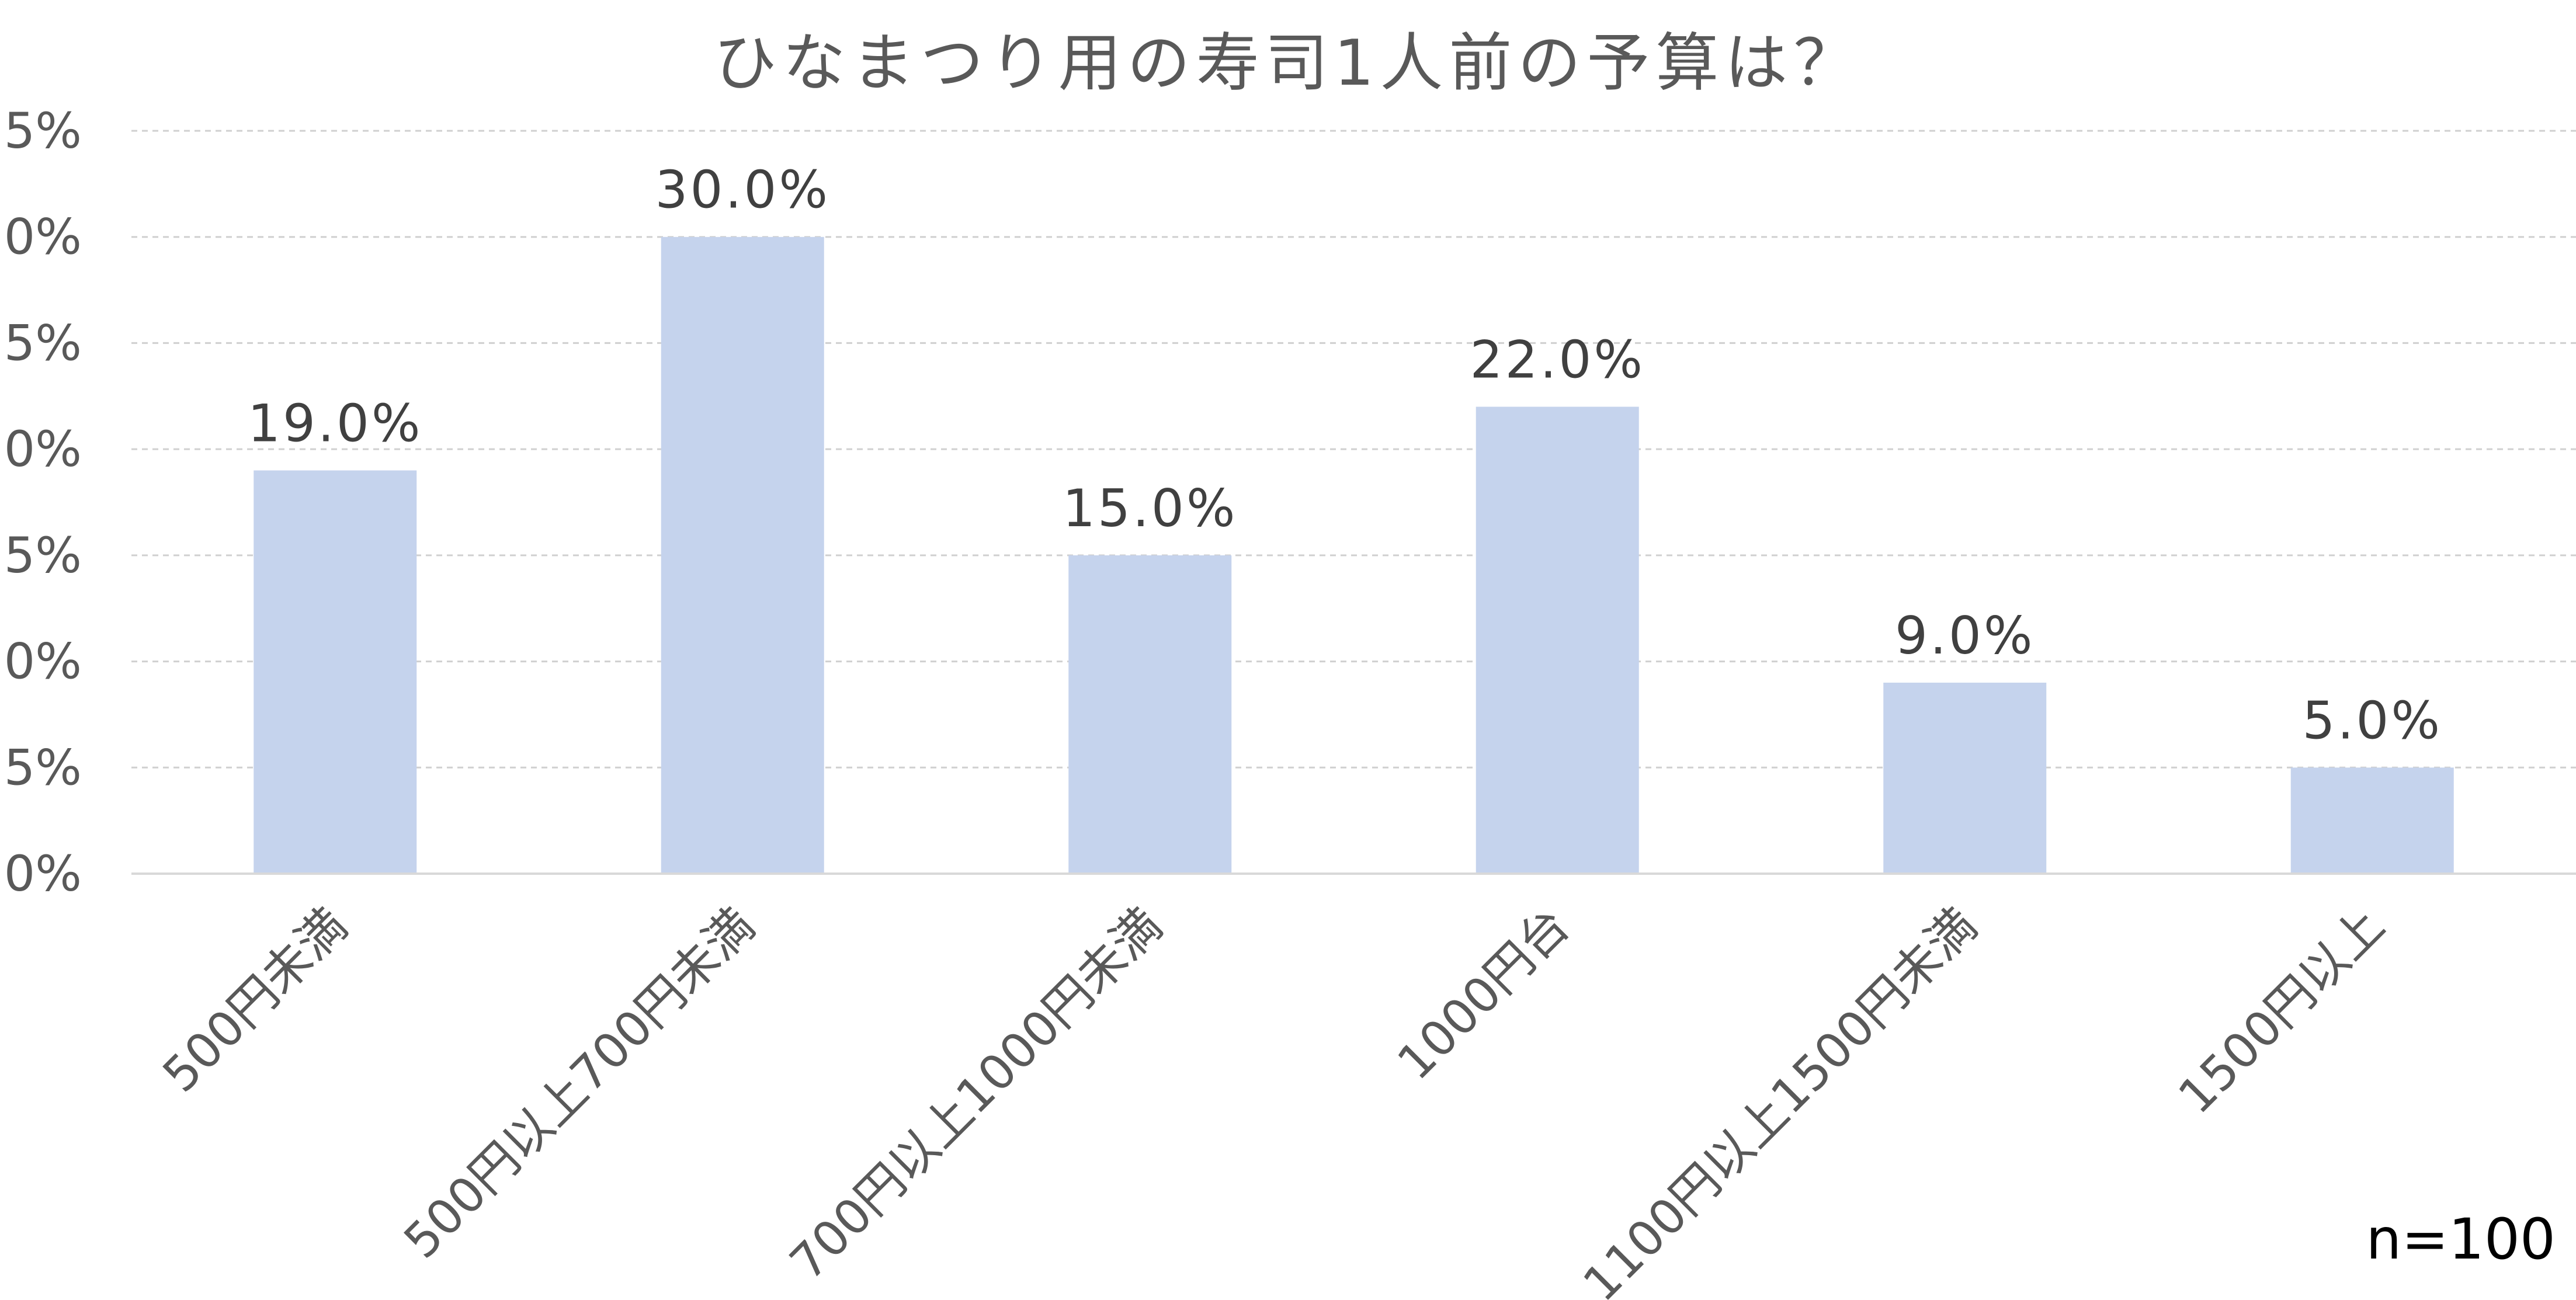 The width and height of the screenshot is (2576, 1300). What do you see at coordinates (1150, 508) in the screenshot?
I see `data-label: 15.0%` at bounding box center [1150, 508].